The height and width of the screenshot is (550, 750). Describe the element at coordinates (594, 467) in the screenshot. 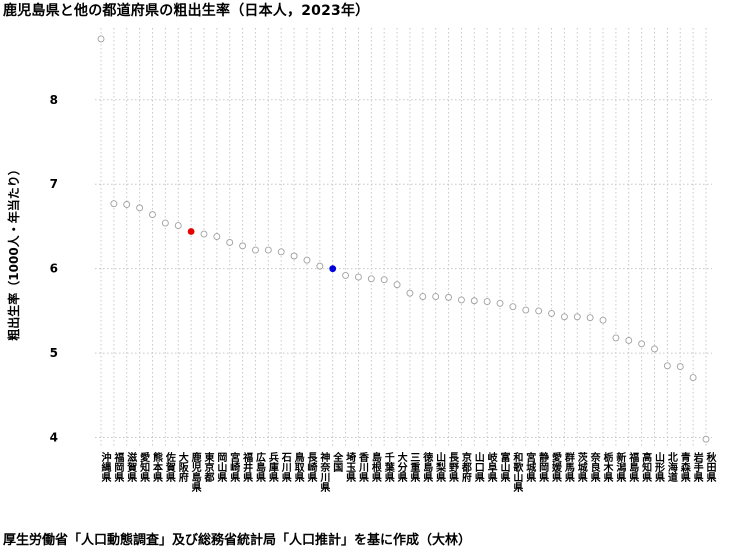

I see `category-label: 奈良県` at that location.